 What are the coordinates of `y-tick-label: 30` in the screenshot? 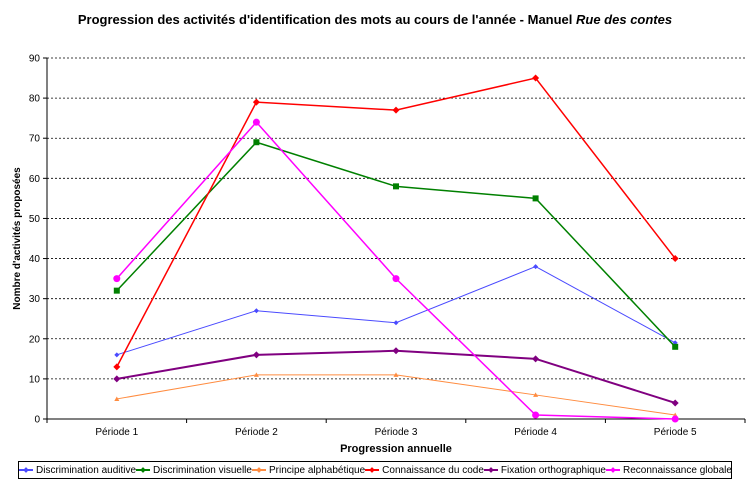 It's located at (35, 299).